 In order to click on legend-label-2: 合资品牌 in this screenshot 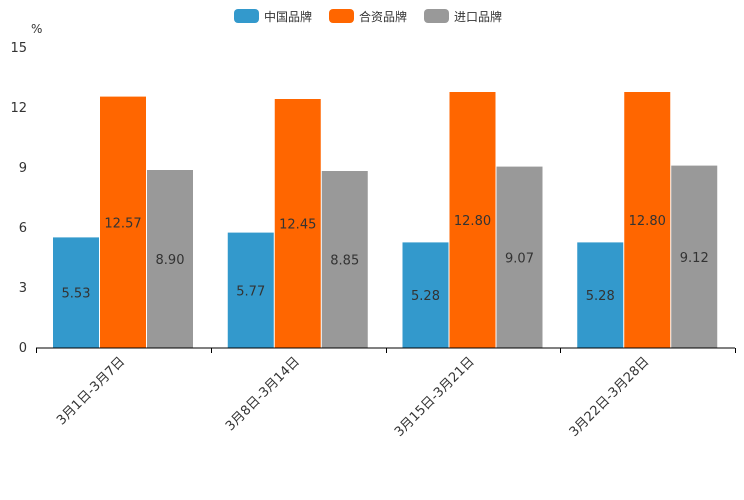, I will do `click(383, 16)`.